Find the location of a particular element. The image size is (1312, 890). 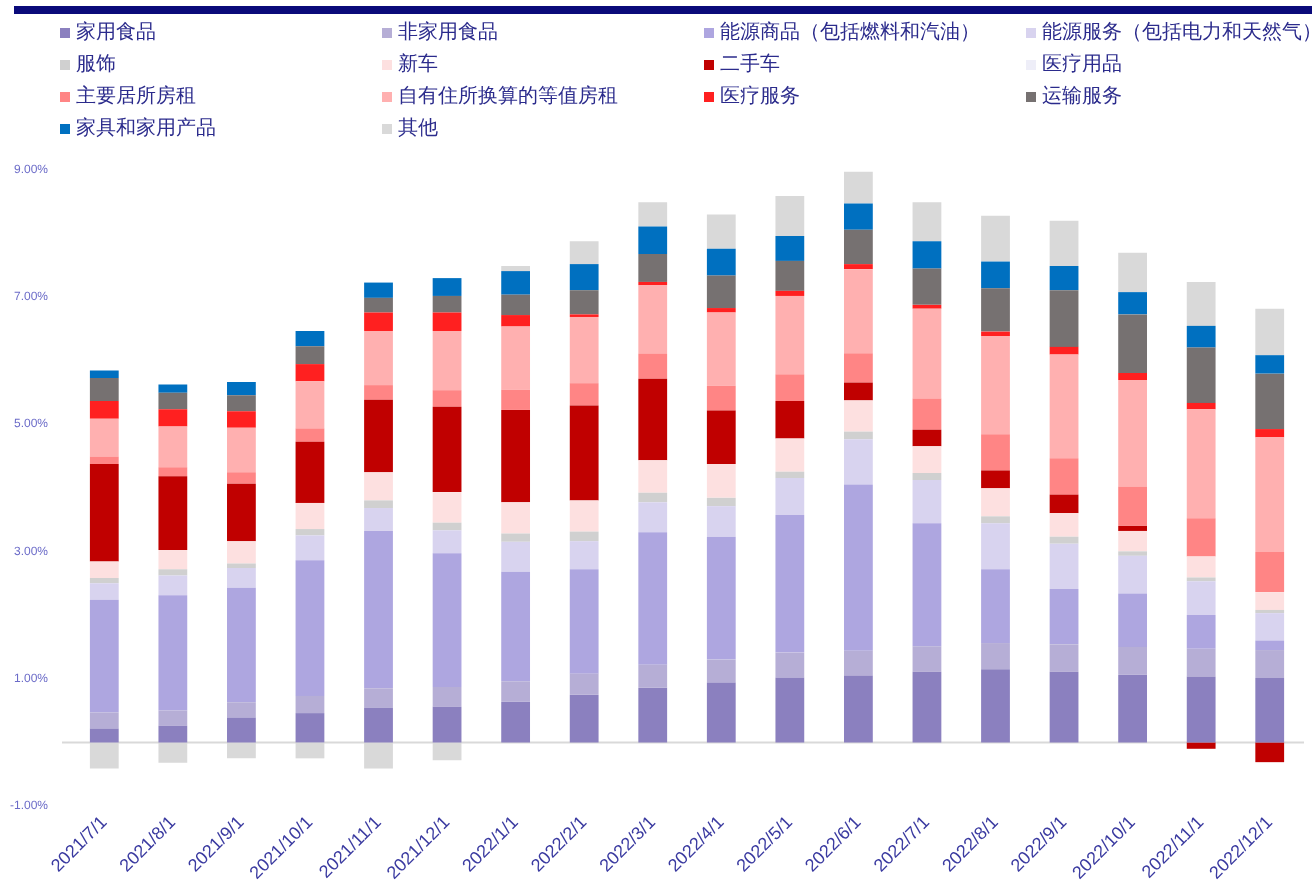

legend-label: 其他 is located at coordinates (418, 128).